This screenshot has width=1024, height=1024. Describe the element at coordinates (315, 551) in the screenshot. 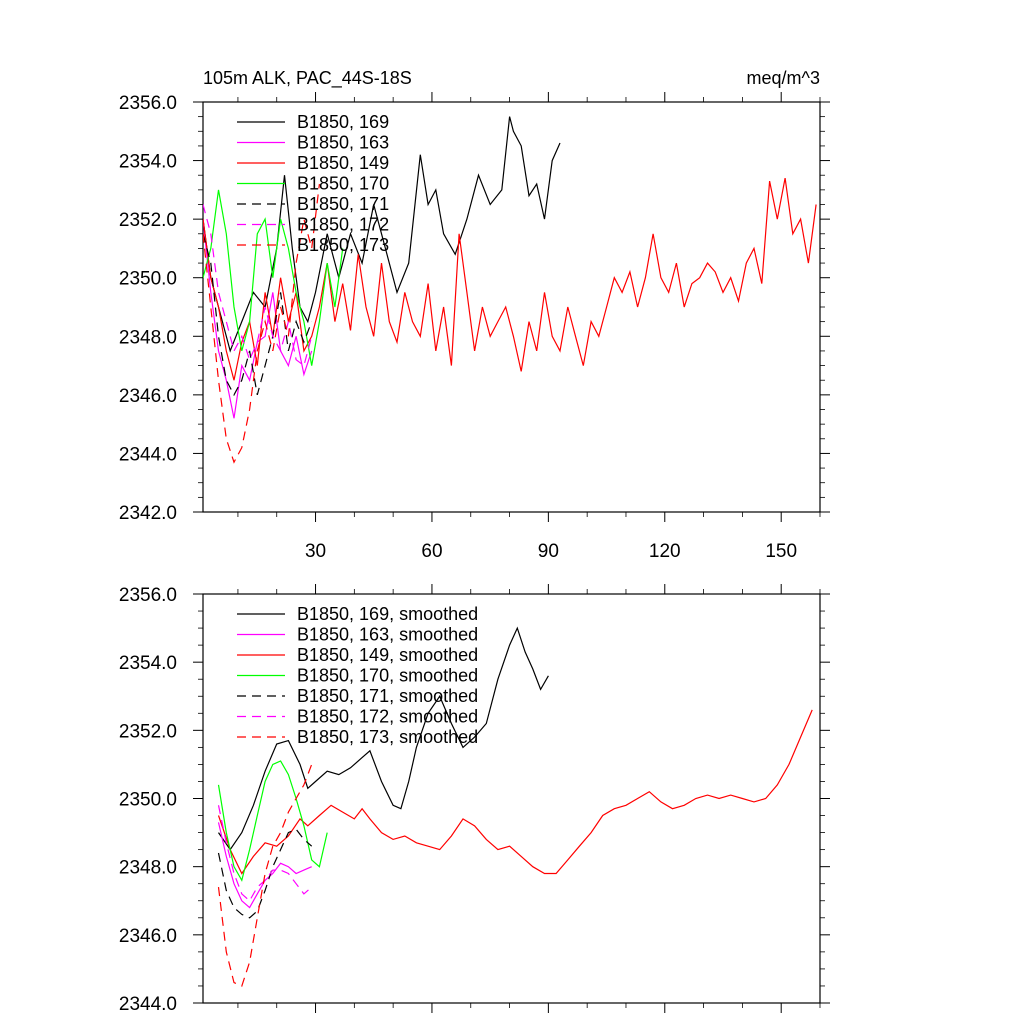

I see `x-tick-label: 30` at that location.